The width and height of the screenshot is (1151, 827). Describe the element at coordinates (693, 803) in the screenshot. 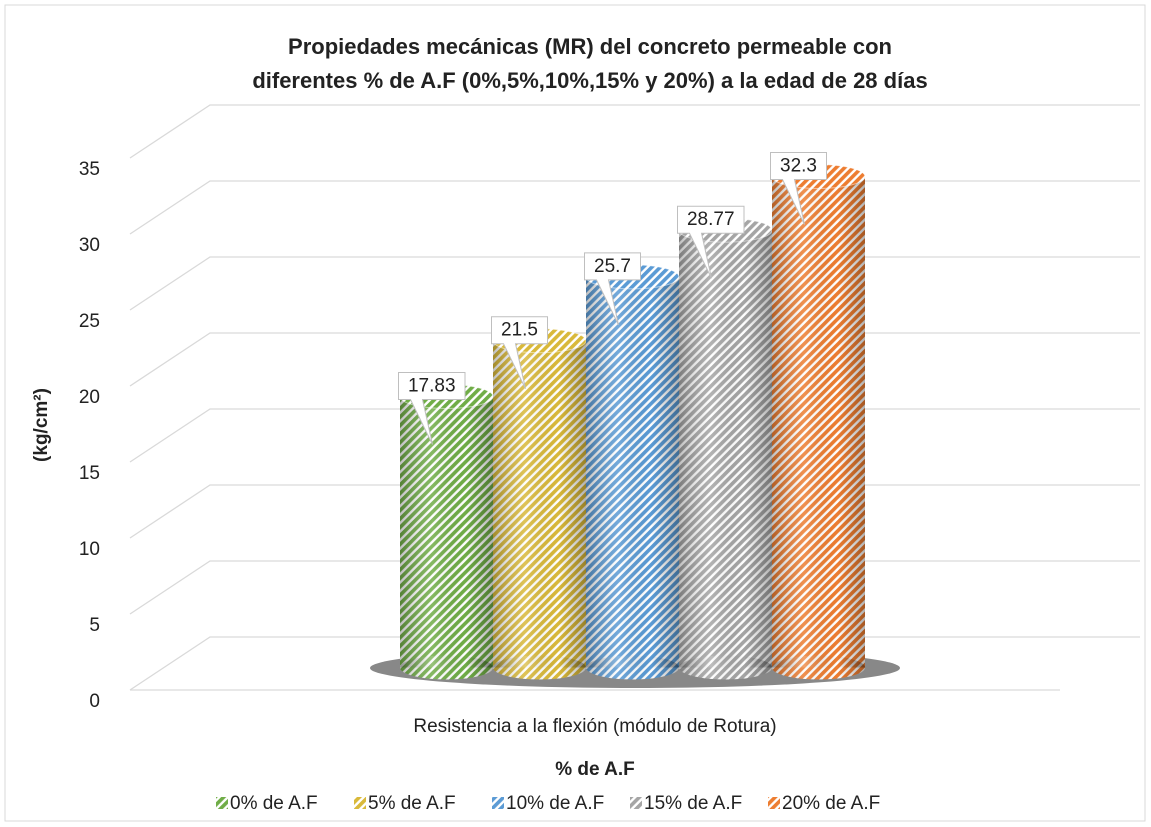

I see `legend-label: 15% de A.F` at that location.